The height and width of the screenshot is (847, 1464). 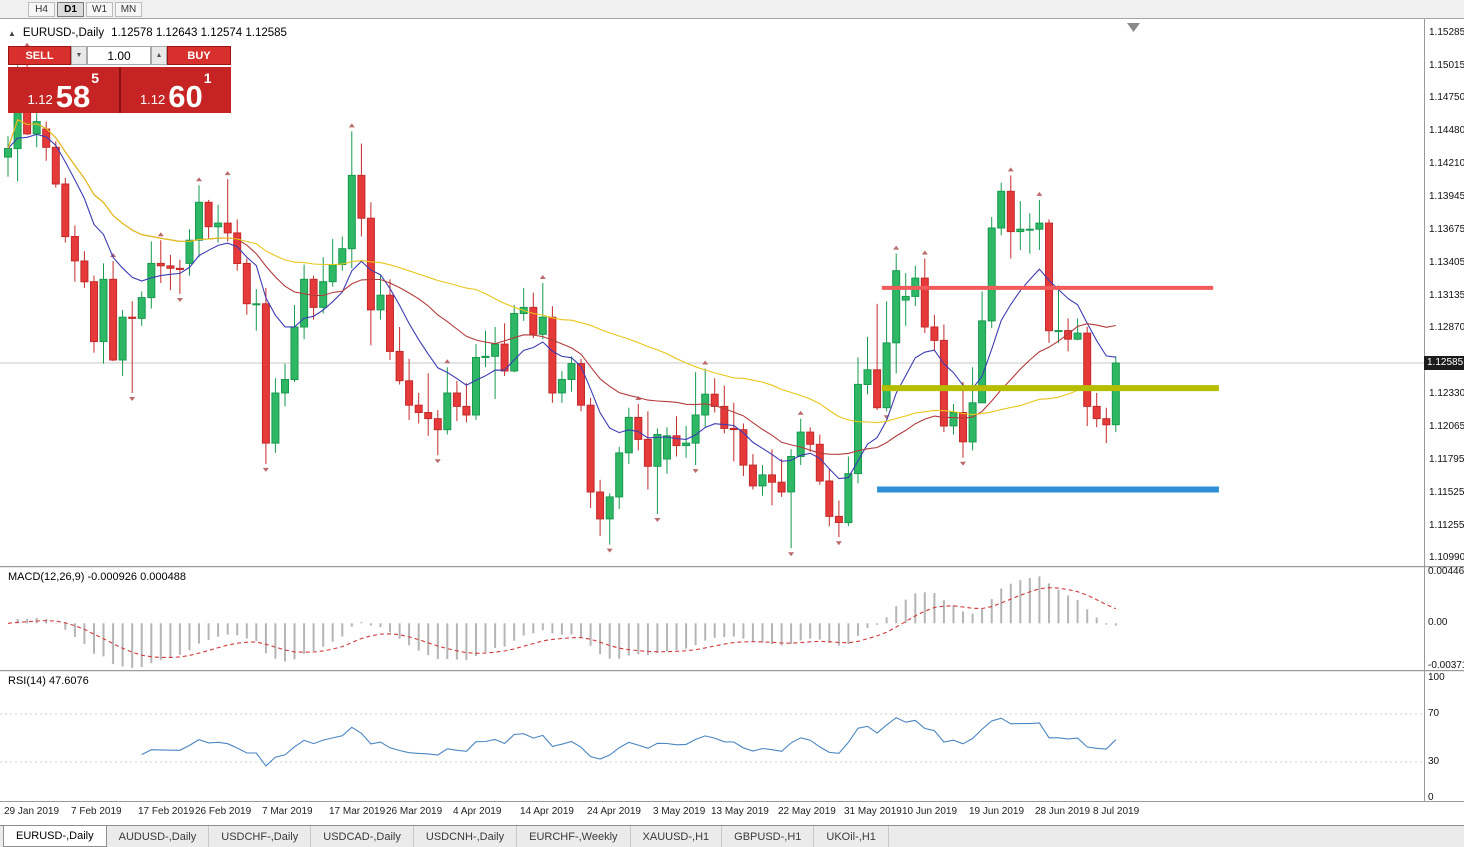 What do you see at coordinates (414, 811) in the screenshot?
I see `date-label: 26 Mar 2019` at bounding box center [414, 811].